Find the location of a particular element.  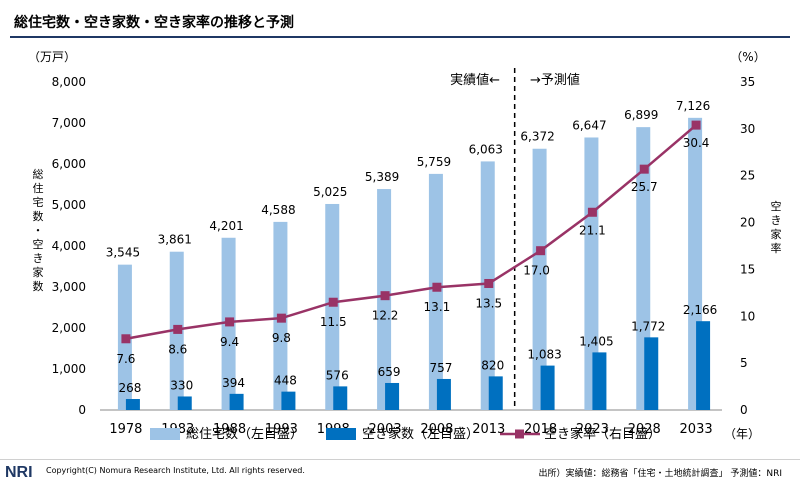

x-tick-label: 1993 is located at coordinates (281, 429).